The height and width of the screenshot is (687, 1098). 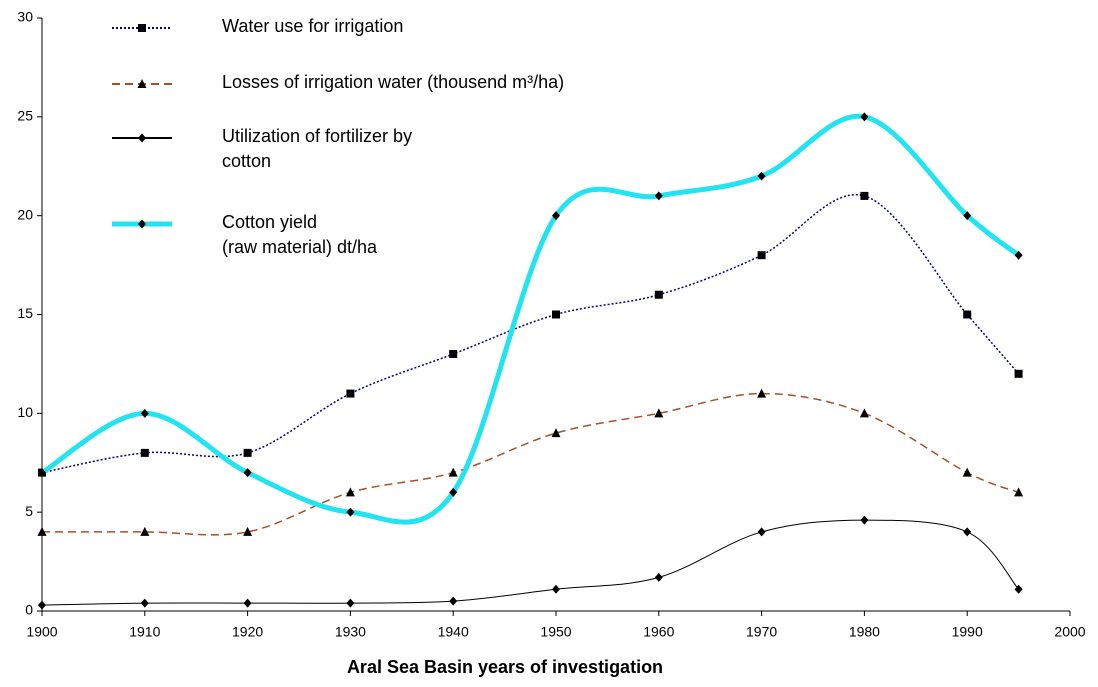 I want to click on y-tick-label: 30, so click(x=25, y=17).